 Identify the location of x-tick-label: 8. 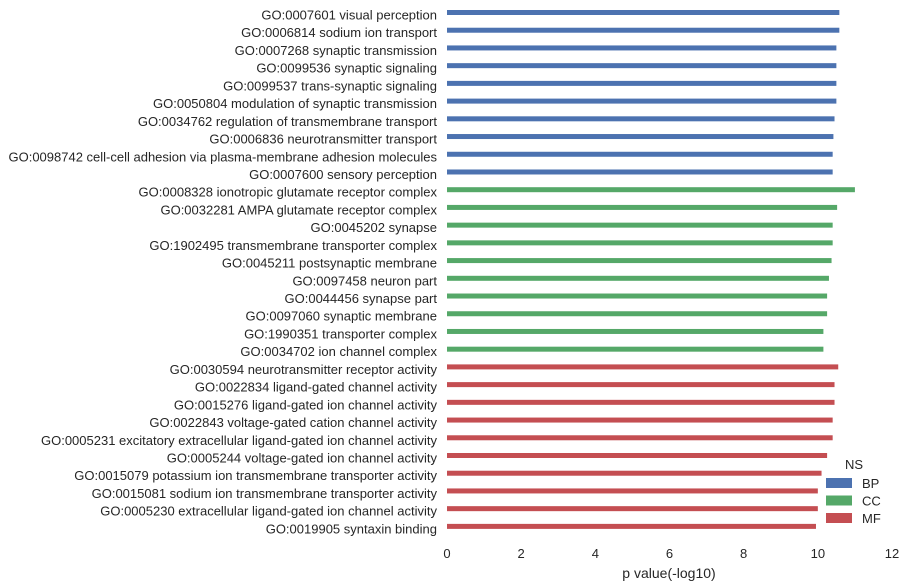
(743, 553).